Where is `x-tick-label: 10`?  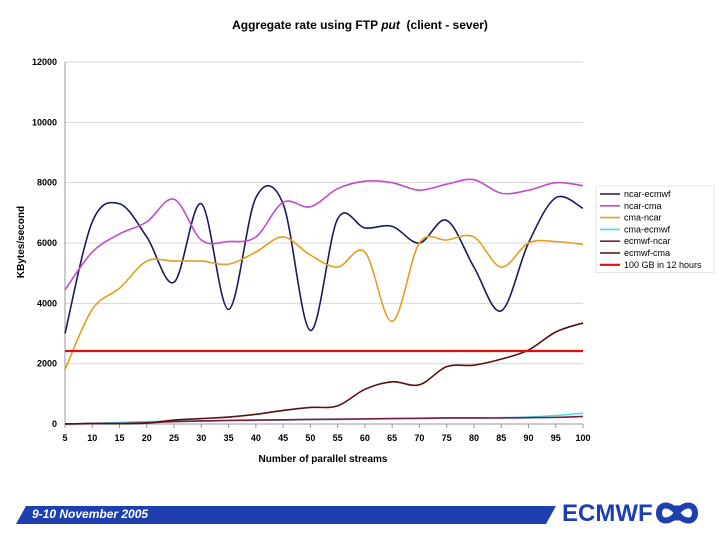 x-tick-label: 10 is located at coordinates (92, 438).